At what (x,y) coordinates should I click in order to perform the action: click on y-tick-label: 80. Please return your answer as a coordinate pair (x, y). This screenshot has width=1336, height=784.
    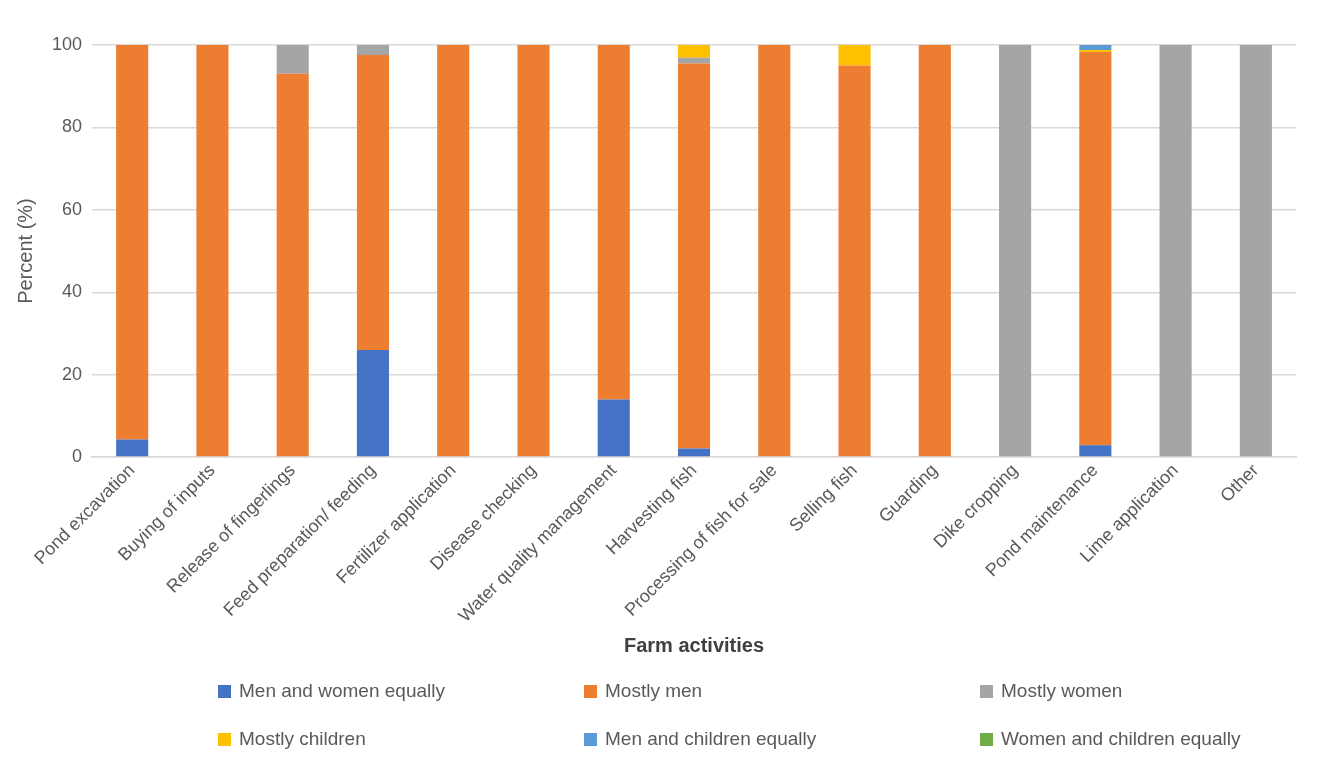
    Looking at the image, I should click on (72, 126).